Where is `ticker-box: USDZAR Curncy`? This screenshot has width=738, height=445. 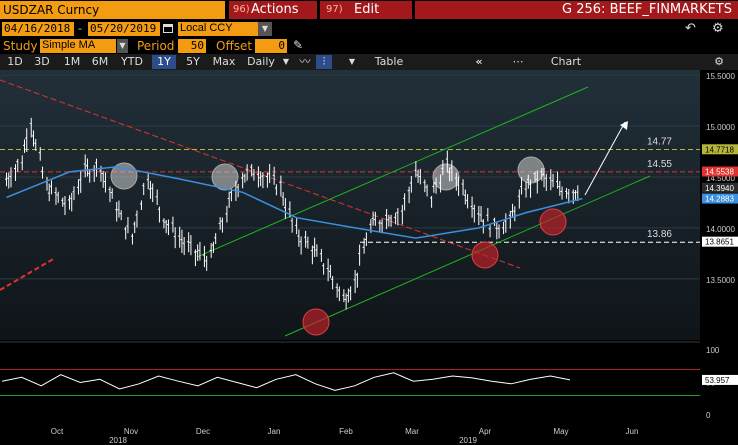 ticker-box: USDZAR Curncy is located at coordinates (112, 10).